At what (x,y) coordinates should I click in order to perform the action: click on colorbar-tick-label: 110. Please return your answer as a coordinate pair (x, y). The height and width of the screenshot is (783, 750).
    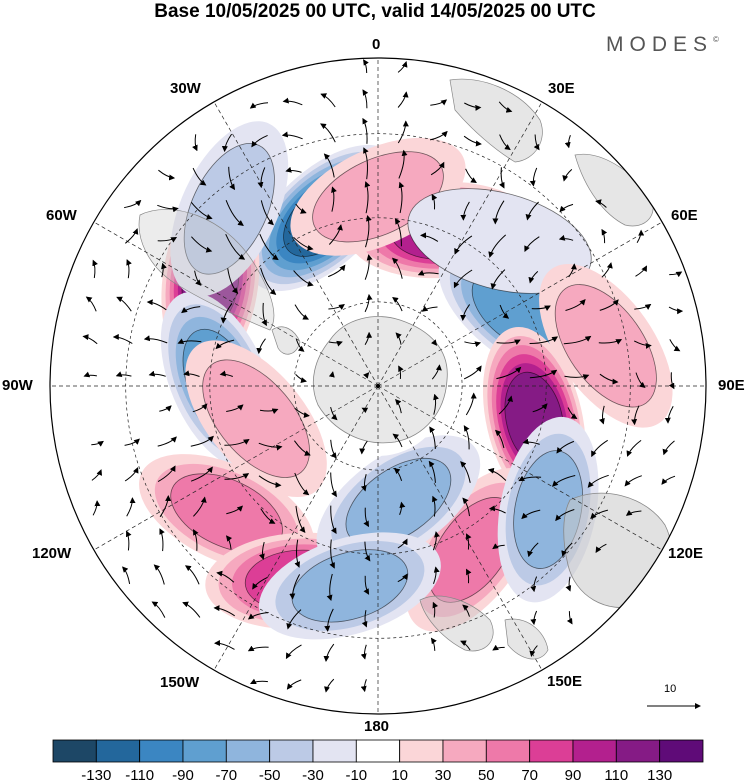
    Looking at the image, I should click on (616, 775).